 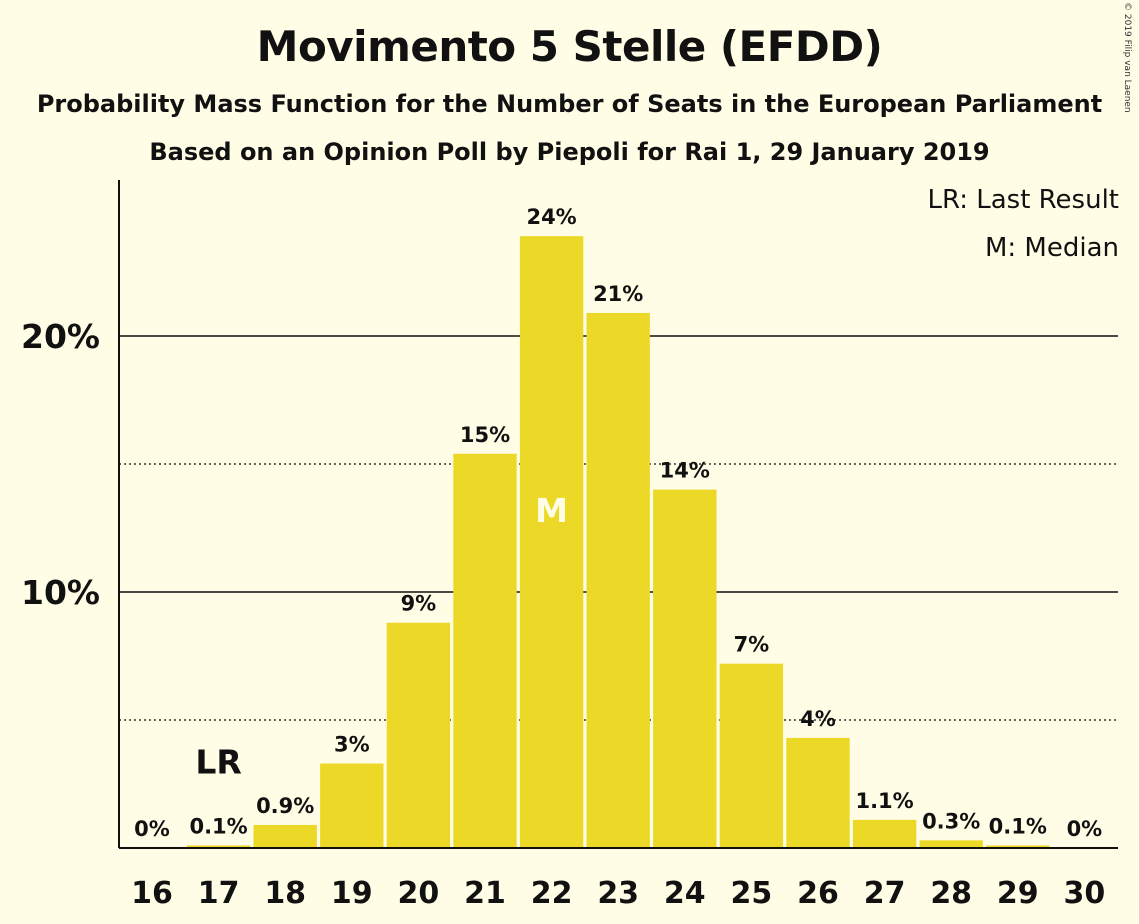 What do you see at coordinates (551, 510) in the screenshot?
I see `median-marker: M` at bounding box center [551, 510].